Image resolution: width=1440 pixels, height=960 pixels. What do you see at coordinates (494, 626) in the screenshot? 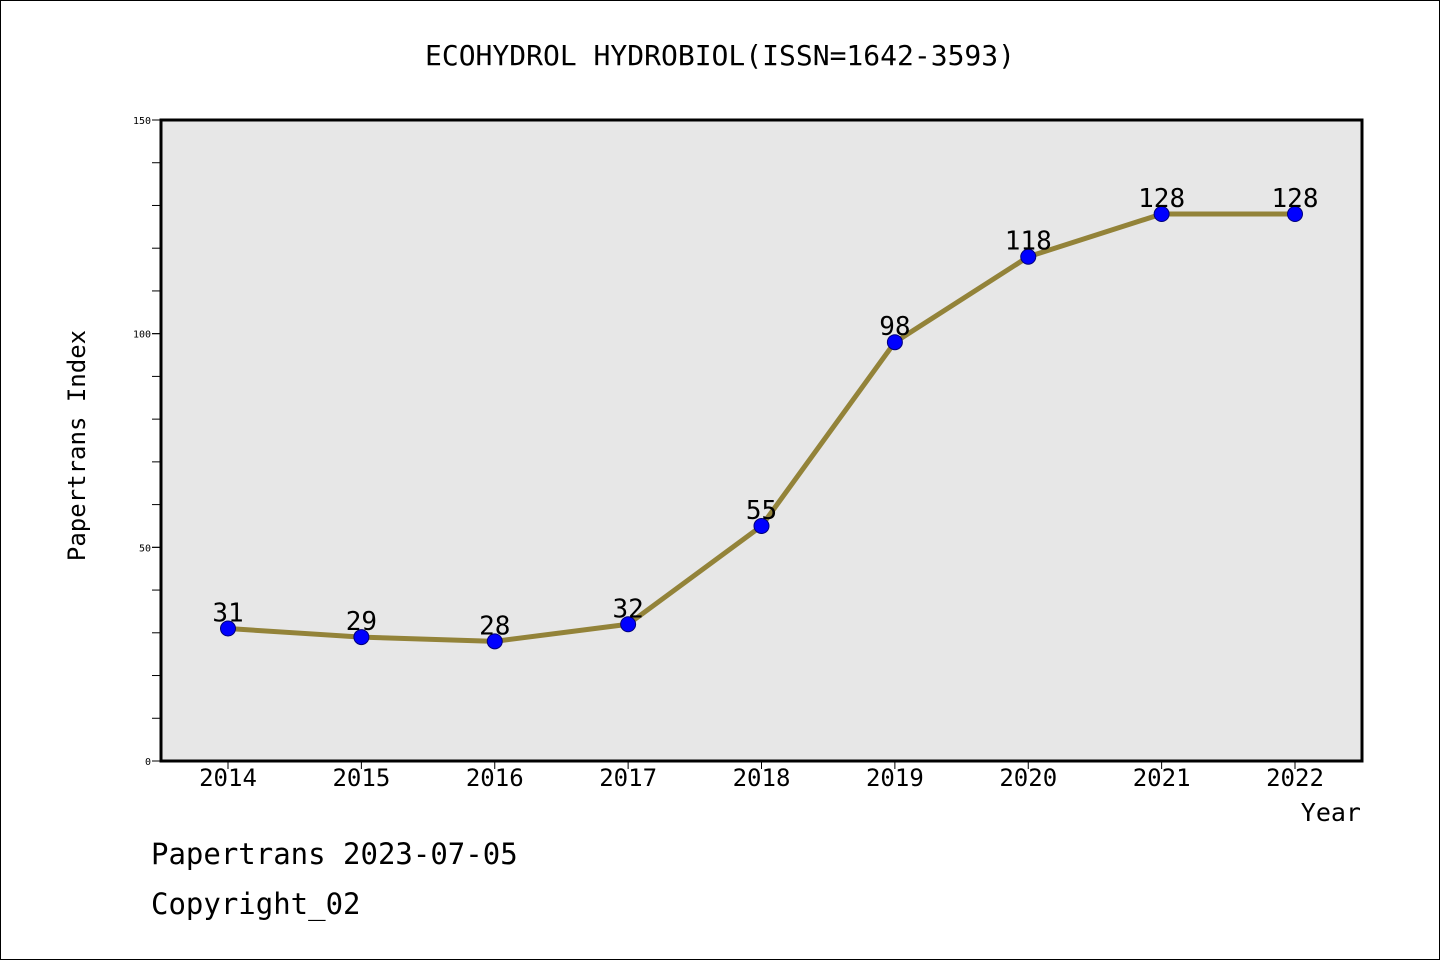
I see `data-label: 28` at bounding box center [494, 626].